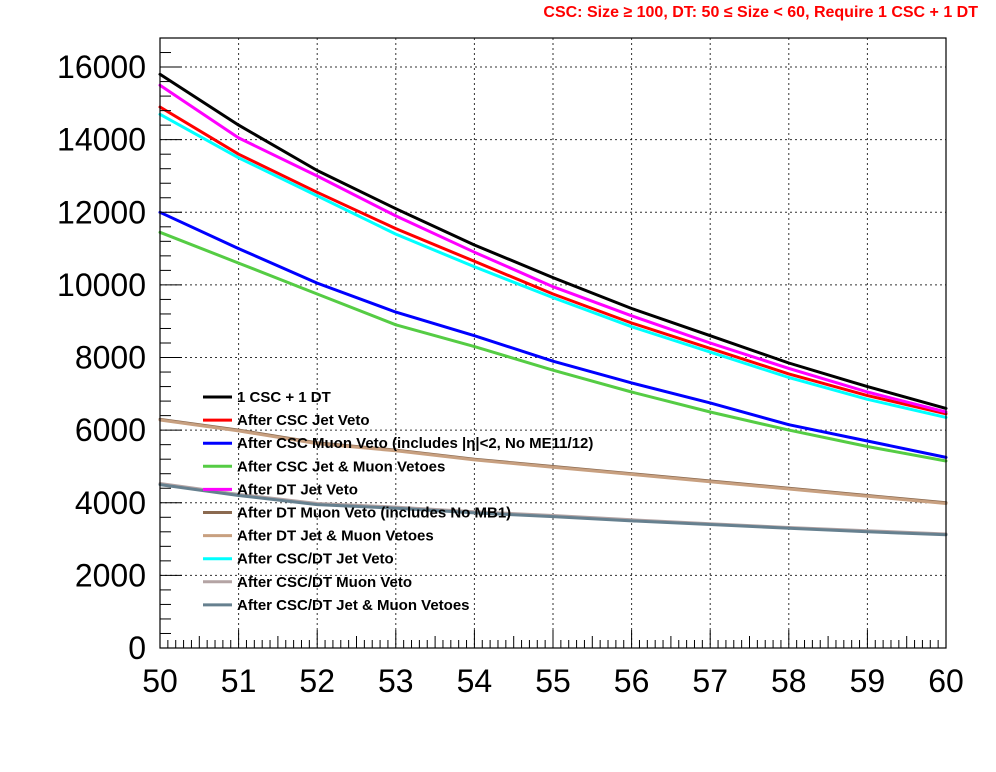 This screenshot has height=772, width=996. Describe the element at coordinates (101, 212) in the screenshot. I see `y-tick-label: 12000` at that location.